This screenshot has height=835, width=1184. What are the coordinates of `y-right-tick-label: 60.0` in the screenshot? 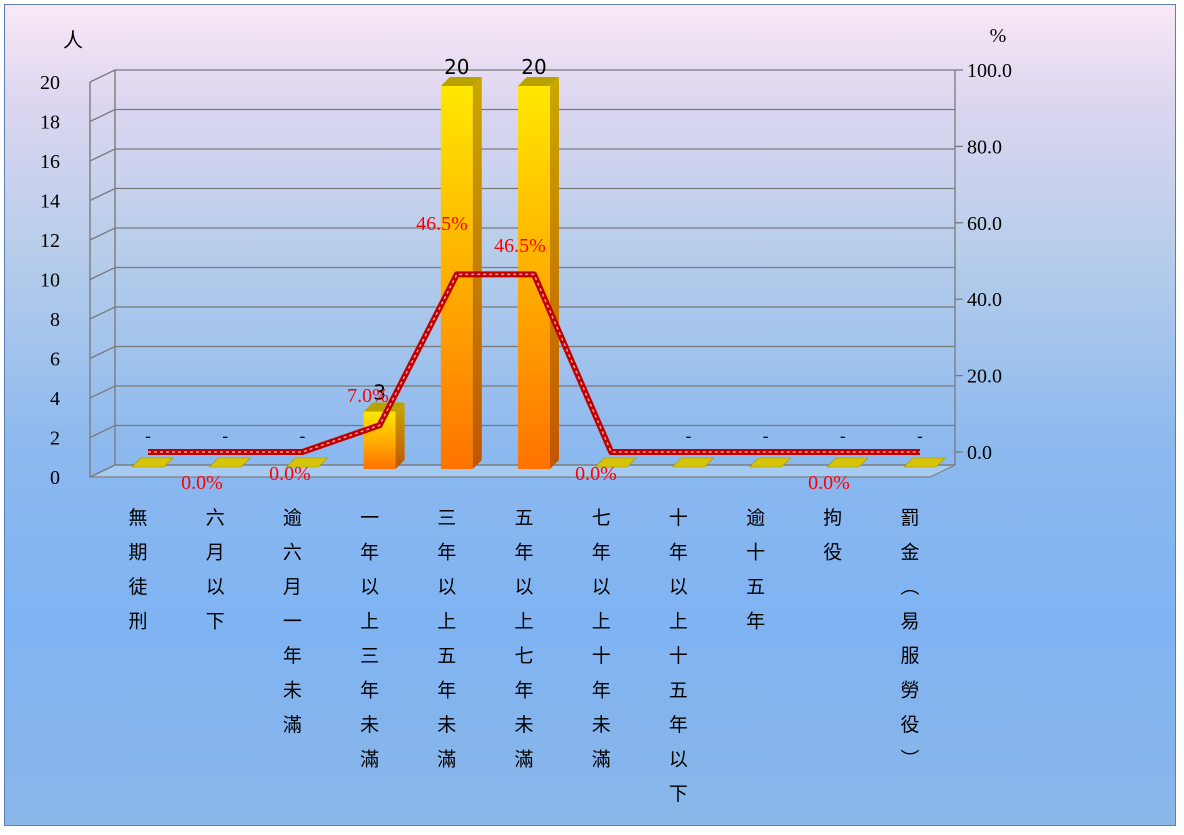 It's located at (984, 224).